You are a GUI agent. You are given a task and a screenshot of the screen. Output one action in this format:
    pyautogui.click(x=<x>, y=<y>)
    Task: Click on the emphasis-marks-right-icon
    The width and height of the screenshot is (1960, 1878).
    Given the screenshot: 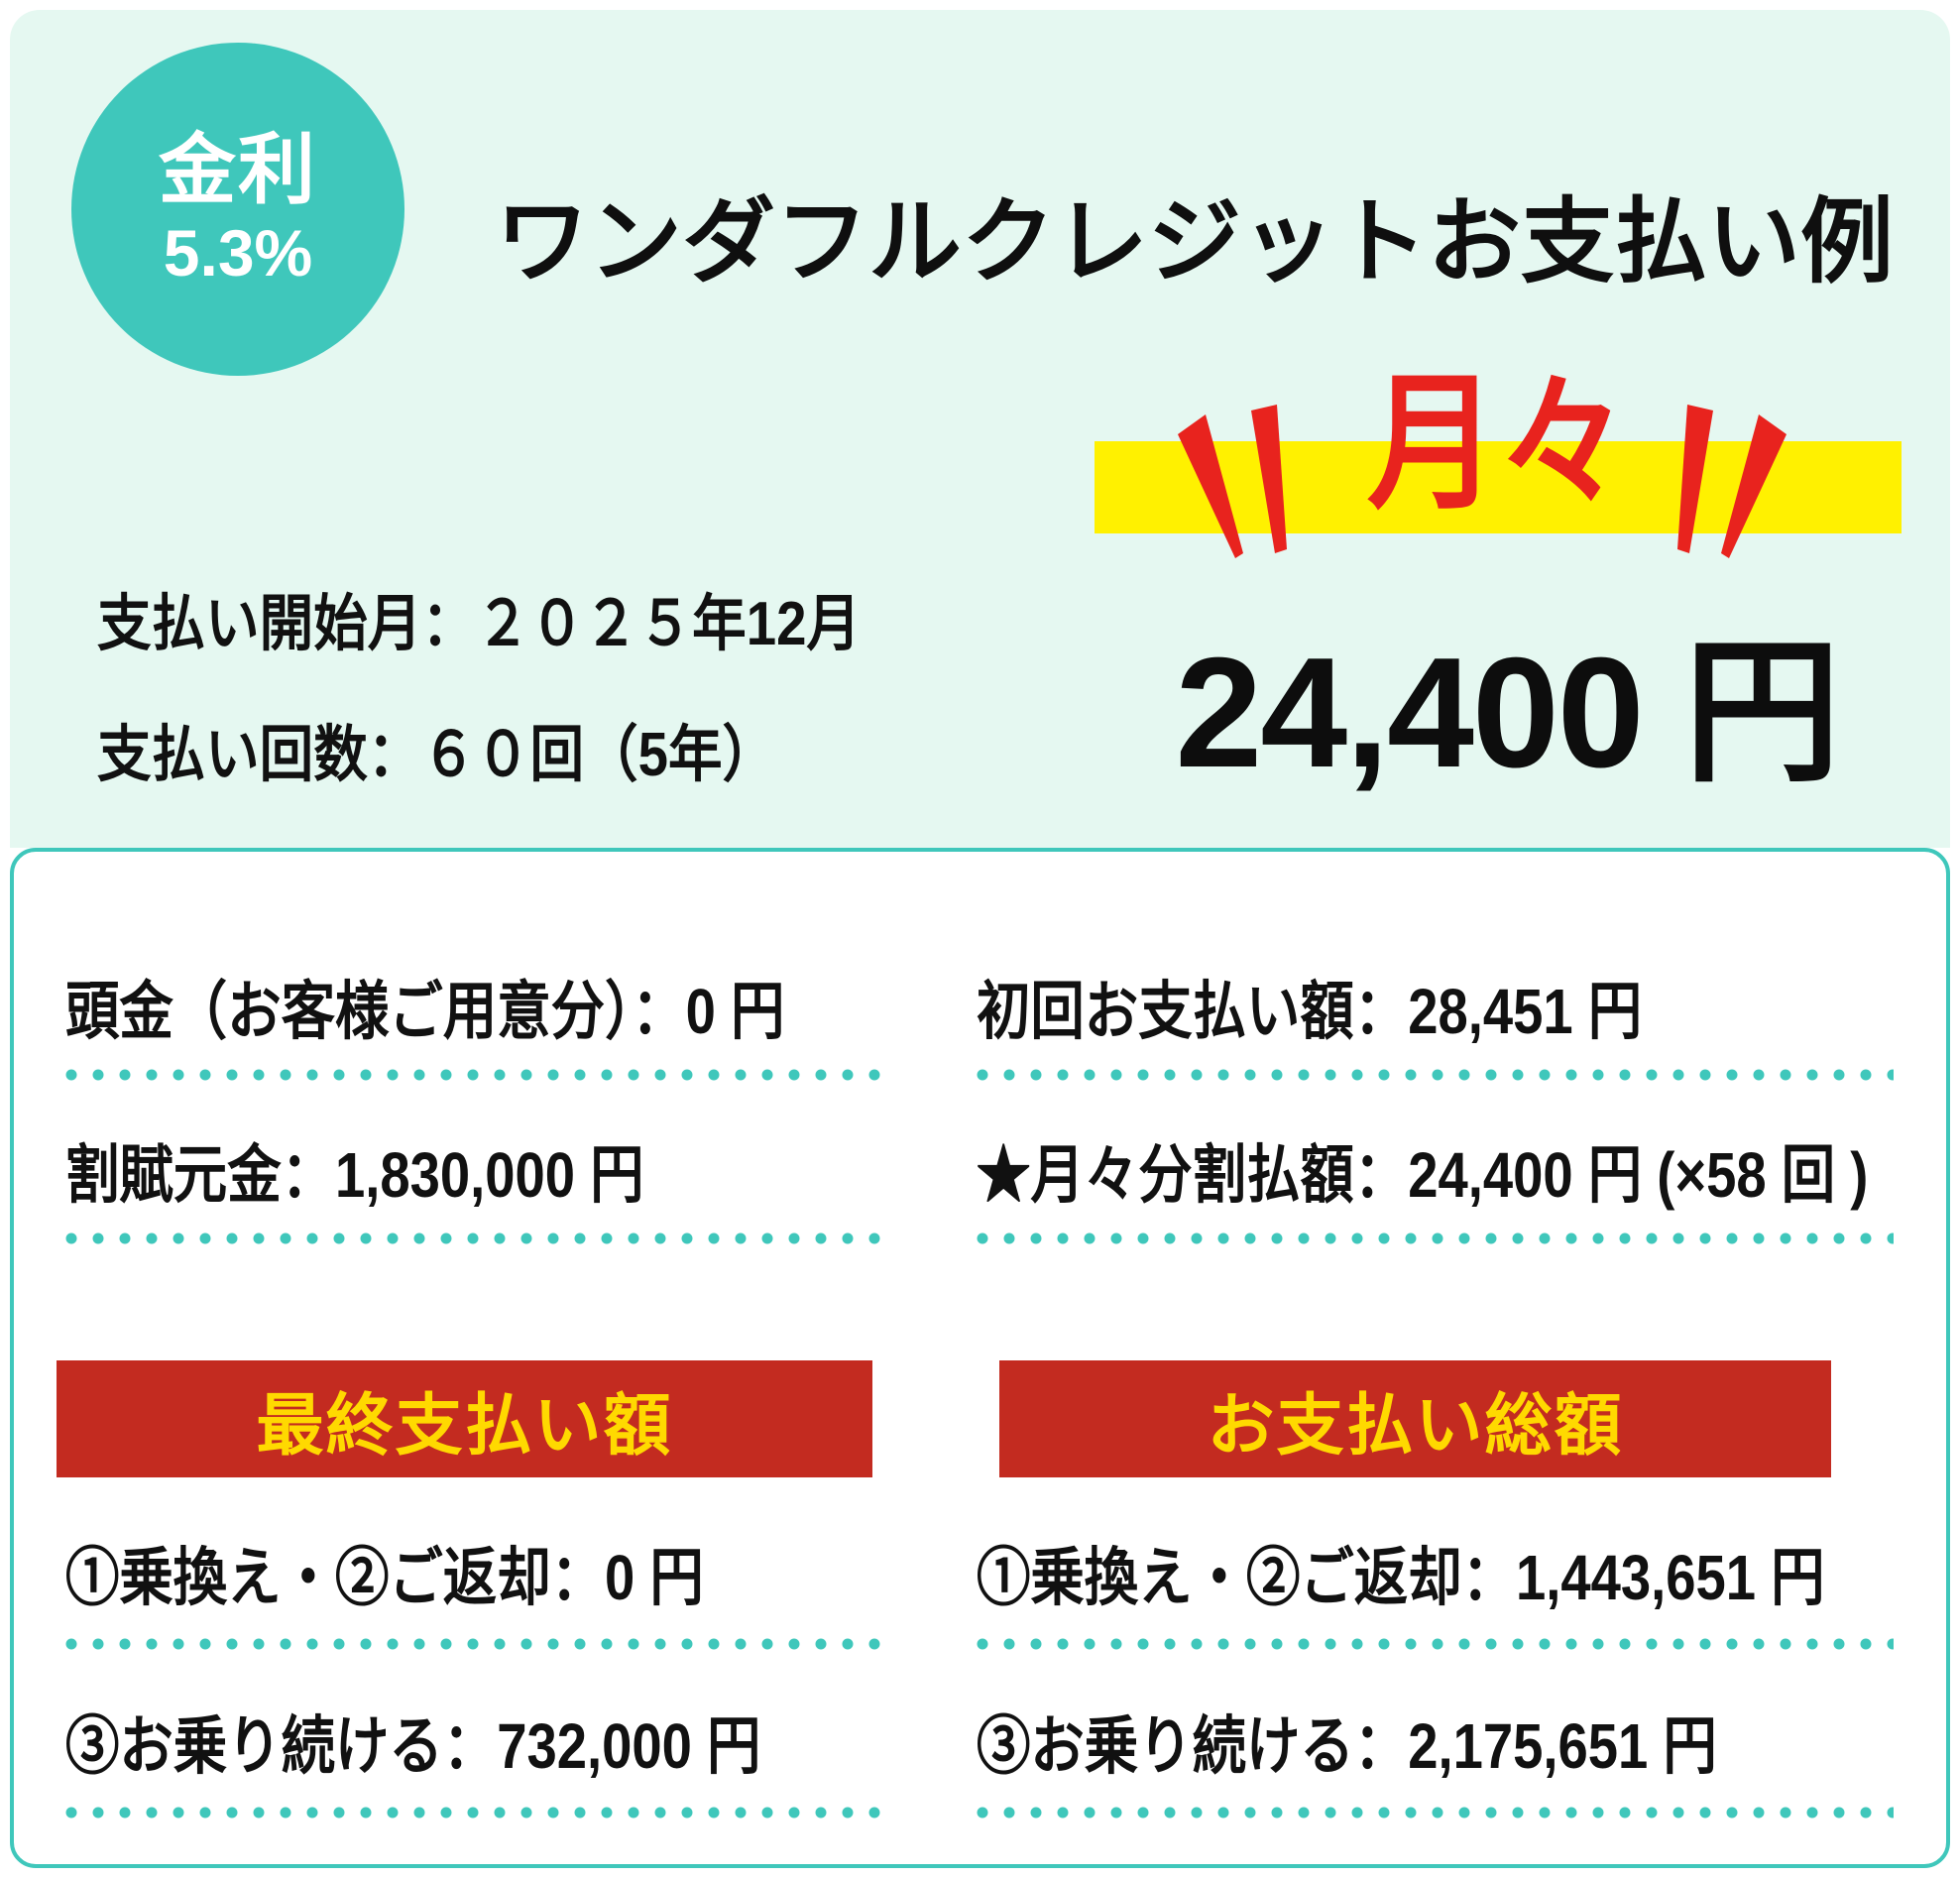 What is the action you would take?
    pyautogui.click(x=1732, y=487)
    